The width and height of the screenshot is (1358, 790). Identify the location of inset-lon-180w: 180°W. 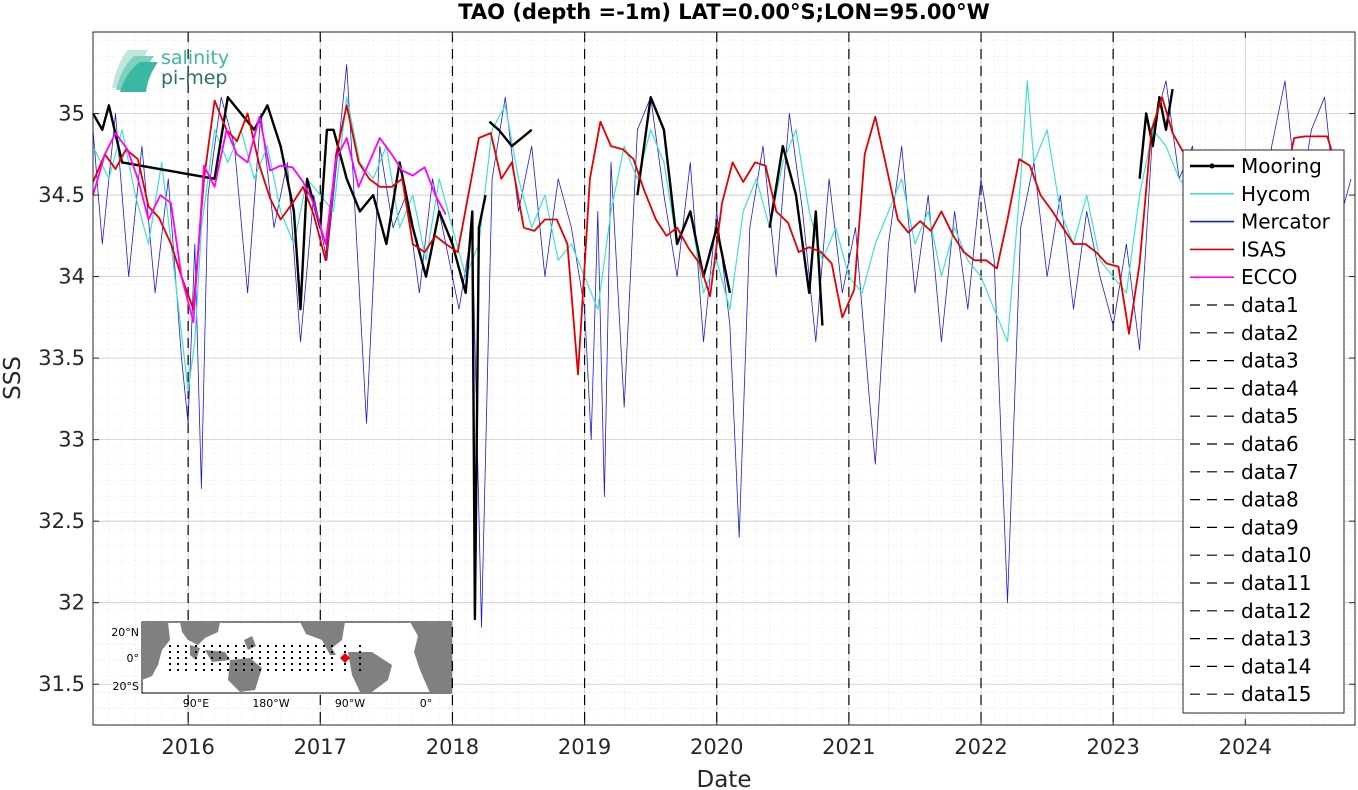
(270, 703).